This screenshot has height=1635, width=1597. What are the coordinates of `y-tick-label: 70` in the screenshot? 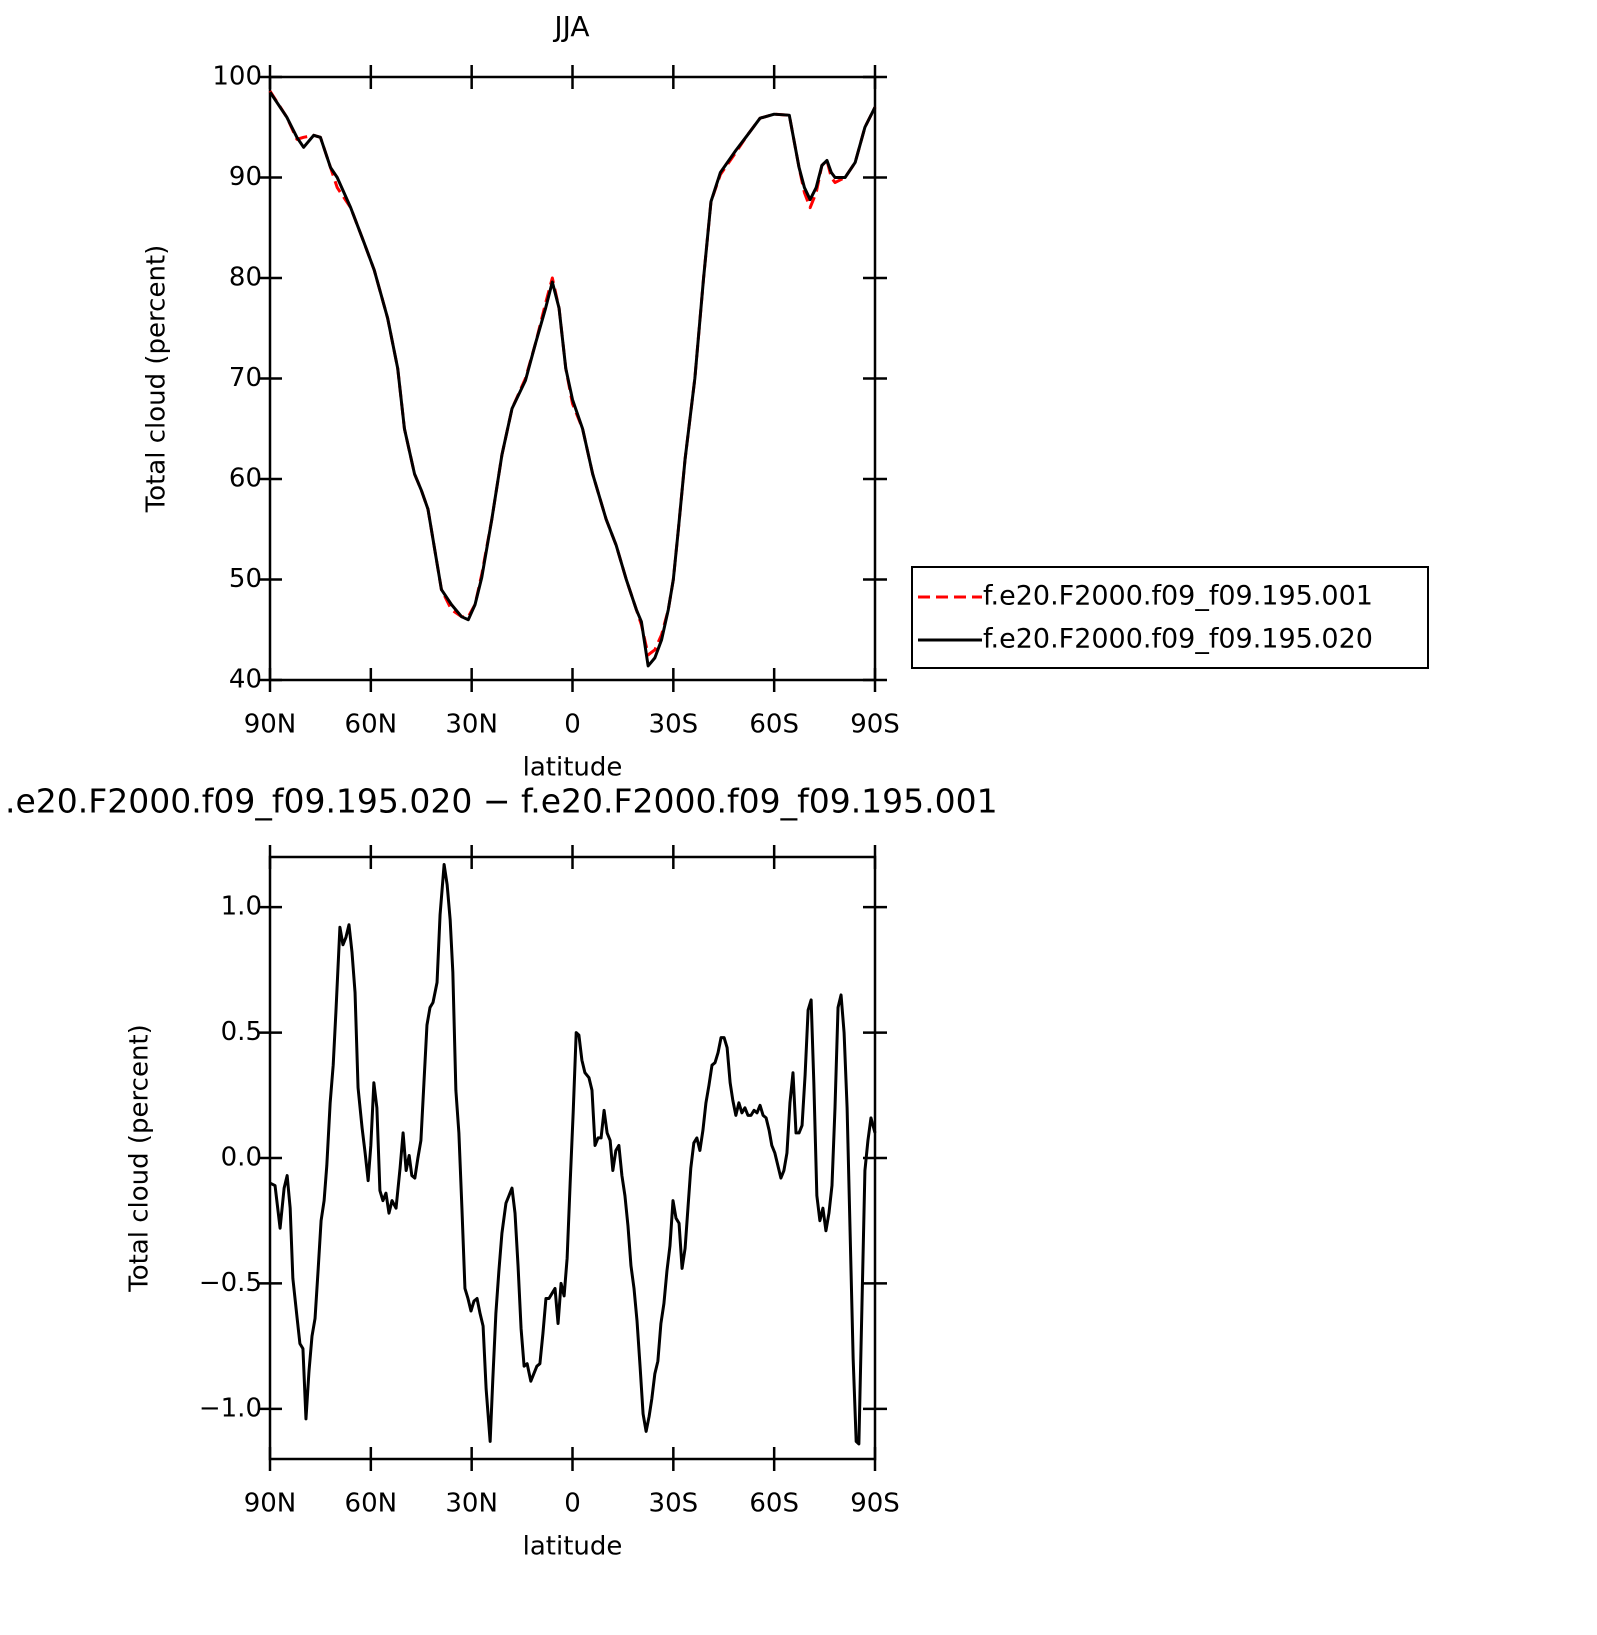 It's located at (245, 378).